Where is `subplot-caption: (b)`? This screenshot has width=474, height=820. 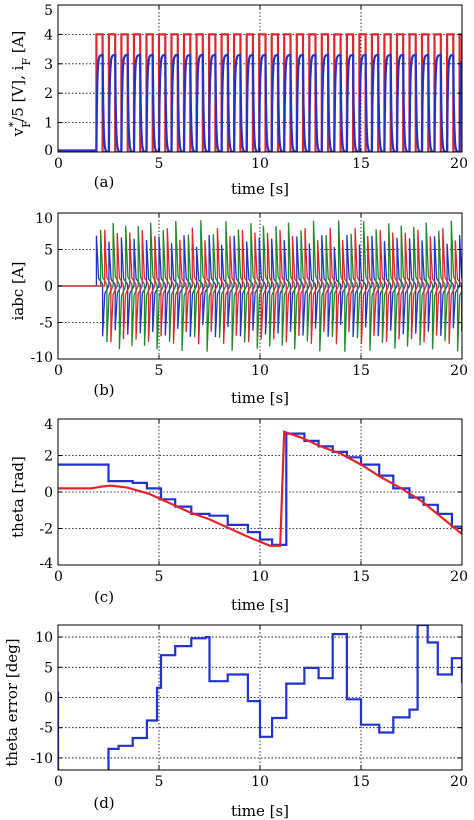
subplot-caption: (b) is located at coordinates (103, 390).